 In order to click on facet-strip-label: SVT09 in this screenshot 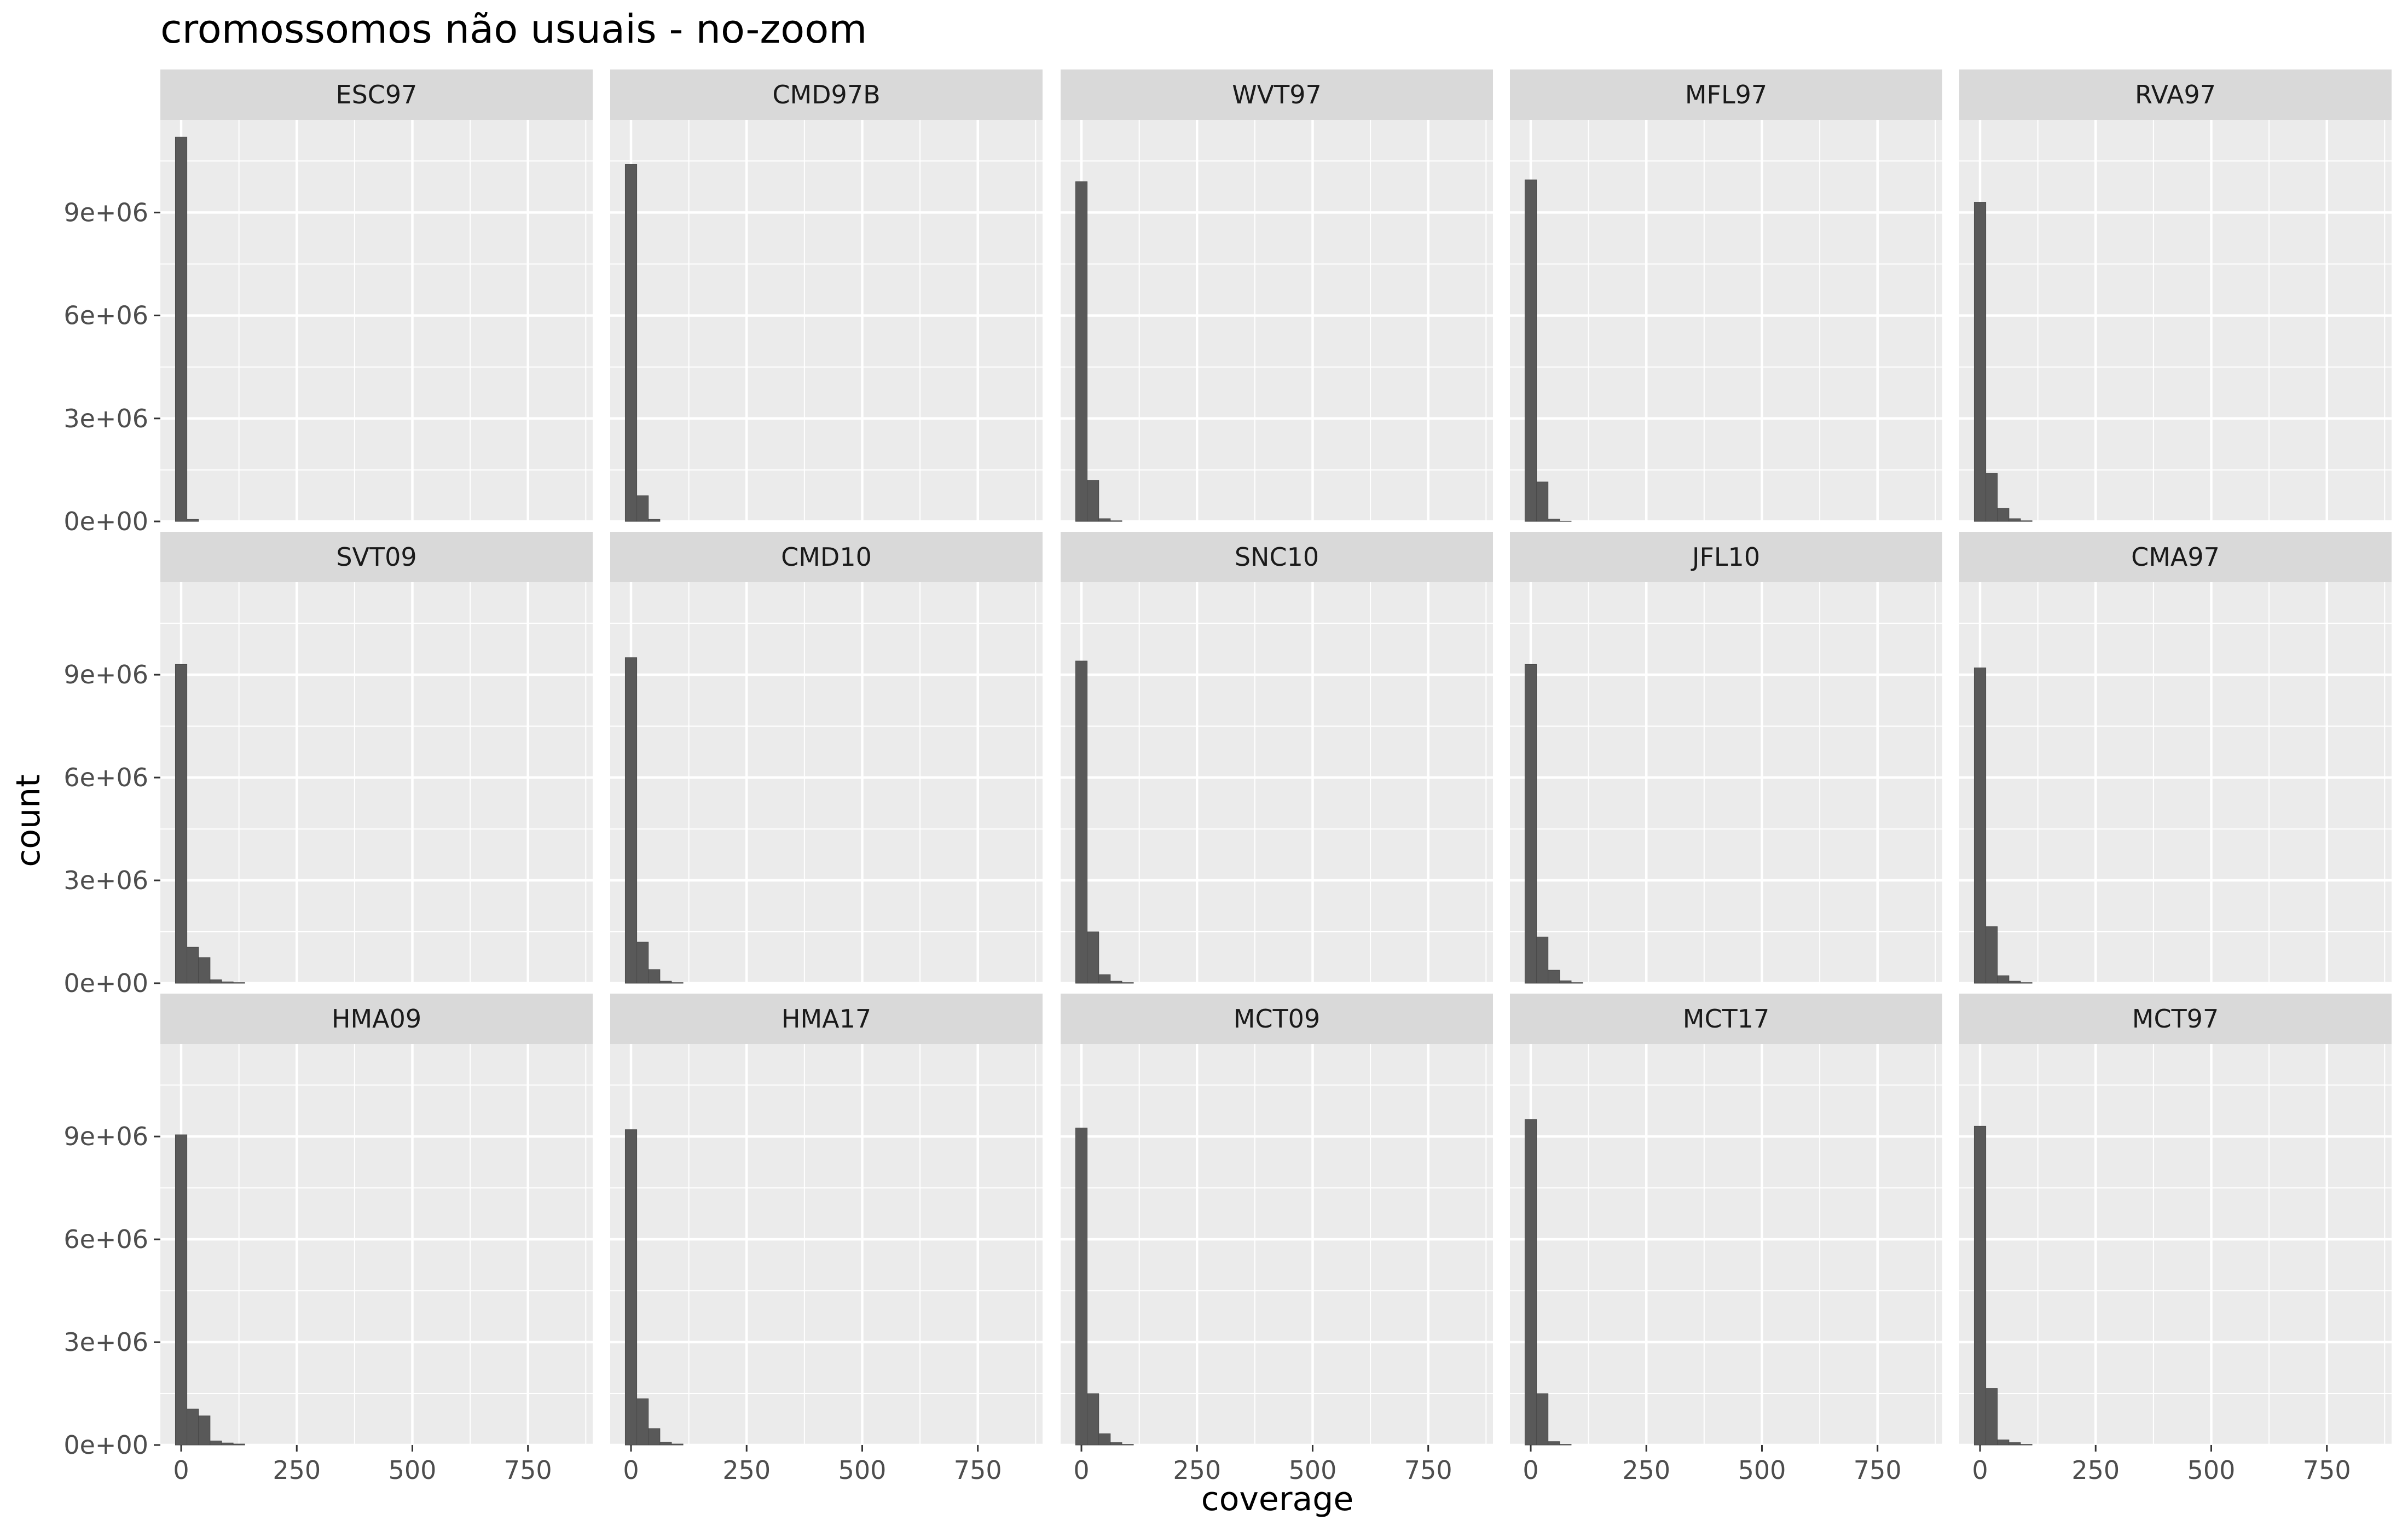, I will do `click(376, 557)`.